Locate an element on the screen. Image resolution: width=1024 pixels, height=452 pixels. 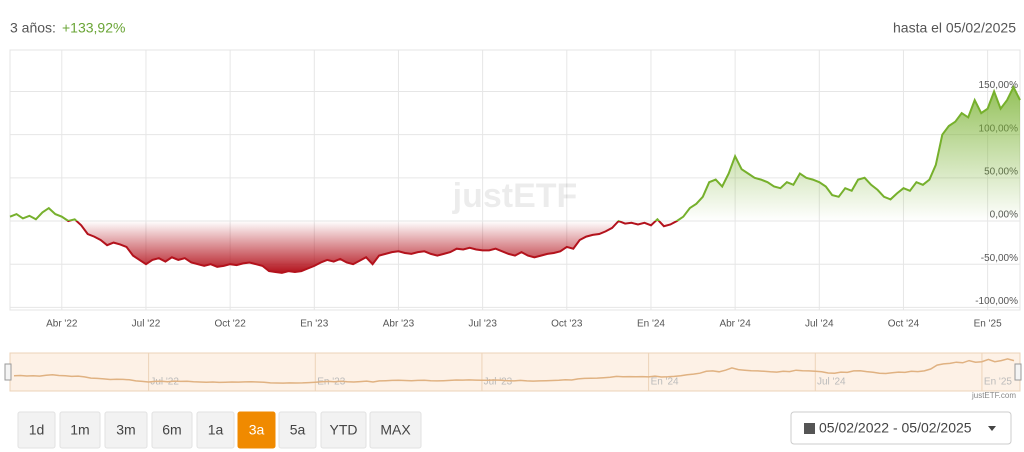
date-picker: 05/02/2022 - 05/02/2025 is located at coordinates (901, 428).